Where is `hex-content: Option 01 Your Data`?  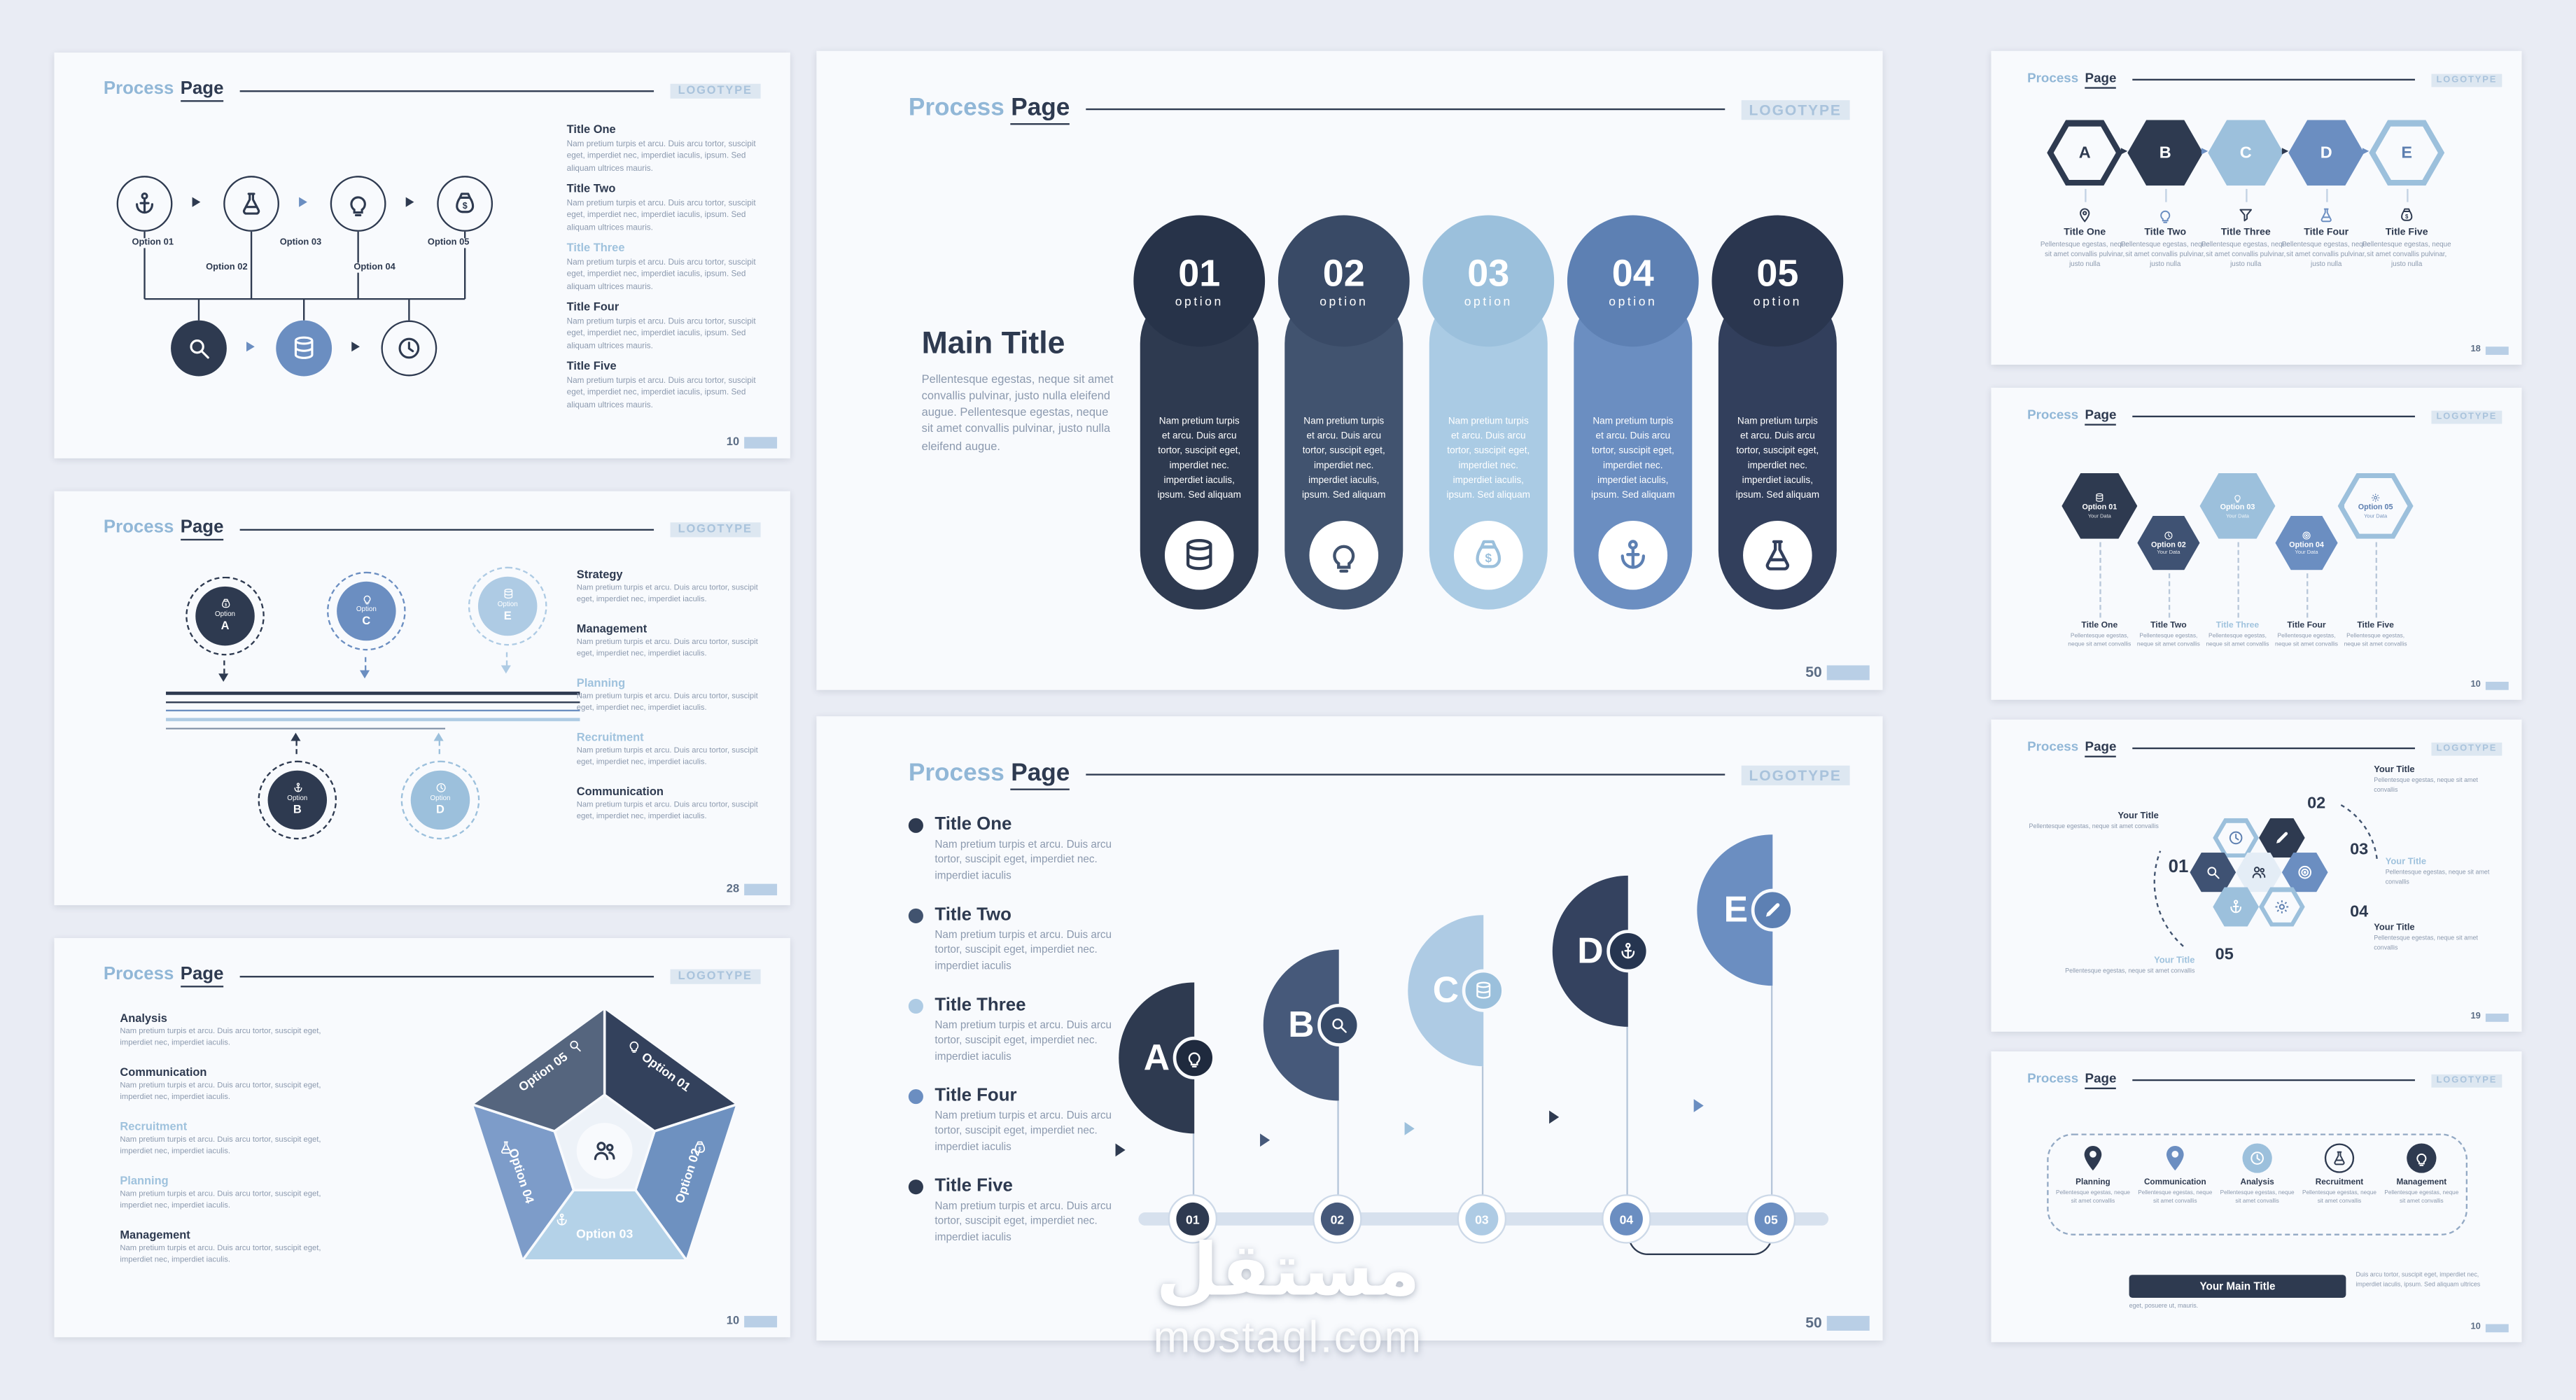
hex-content: Option 01 Your Data is located at coordinates (2099, 506).